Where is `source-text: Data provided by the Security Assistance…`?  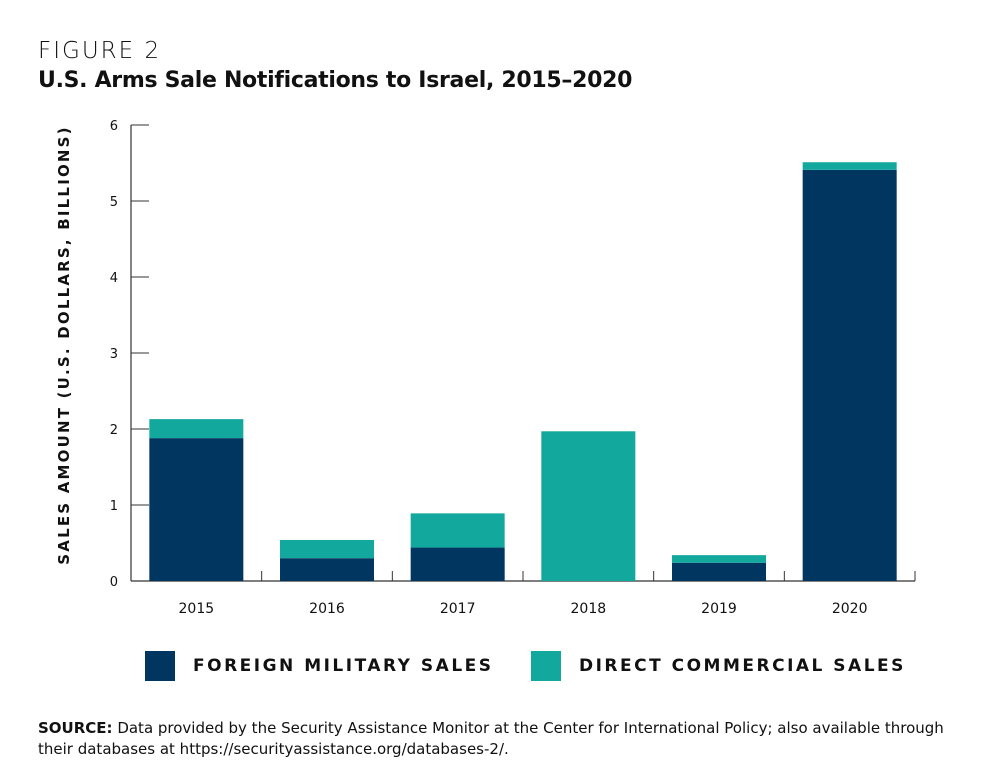
source-text: Data provided by the Security Assistance… is located at coordinates (491, 738).